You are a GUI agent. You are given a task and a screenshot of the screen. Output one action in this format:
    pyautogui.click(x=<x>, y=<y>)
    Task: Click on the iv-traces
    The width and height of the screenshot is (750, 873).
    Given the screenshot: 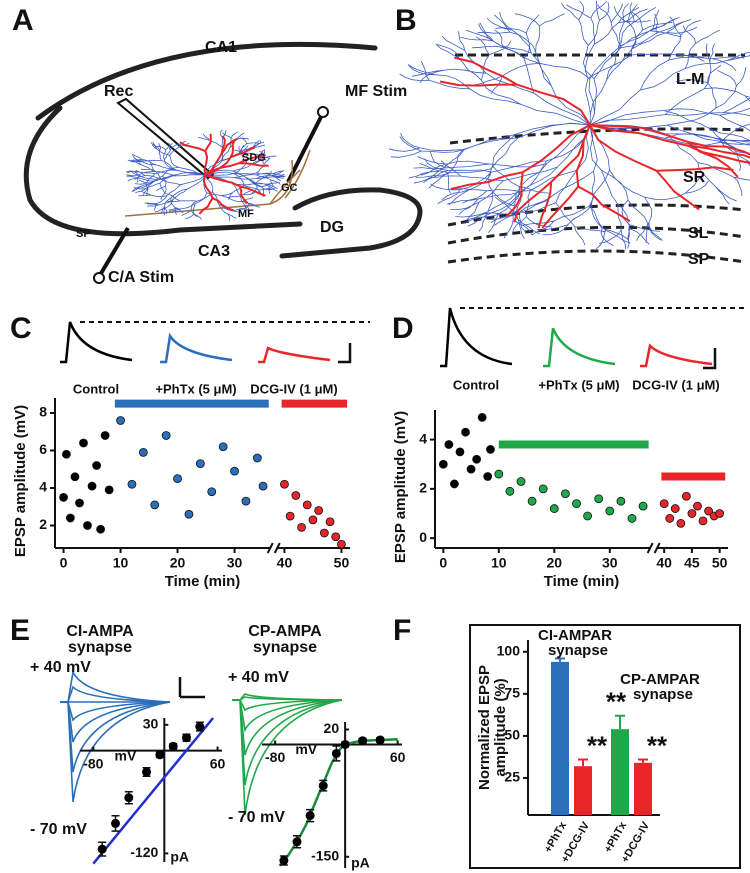 What is the action you would take?
    pyautogui.click(x=201, y=742)
    